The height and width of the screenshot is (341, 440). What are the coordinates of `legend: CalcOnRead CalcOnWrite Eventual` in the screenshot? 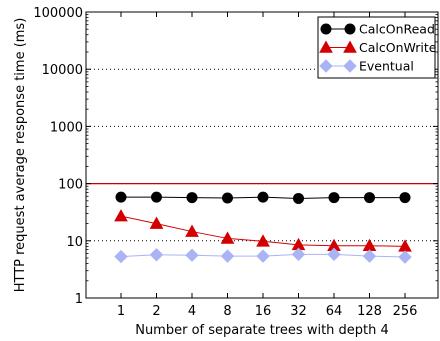 It's located at (377, 47).